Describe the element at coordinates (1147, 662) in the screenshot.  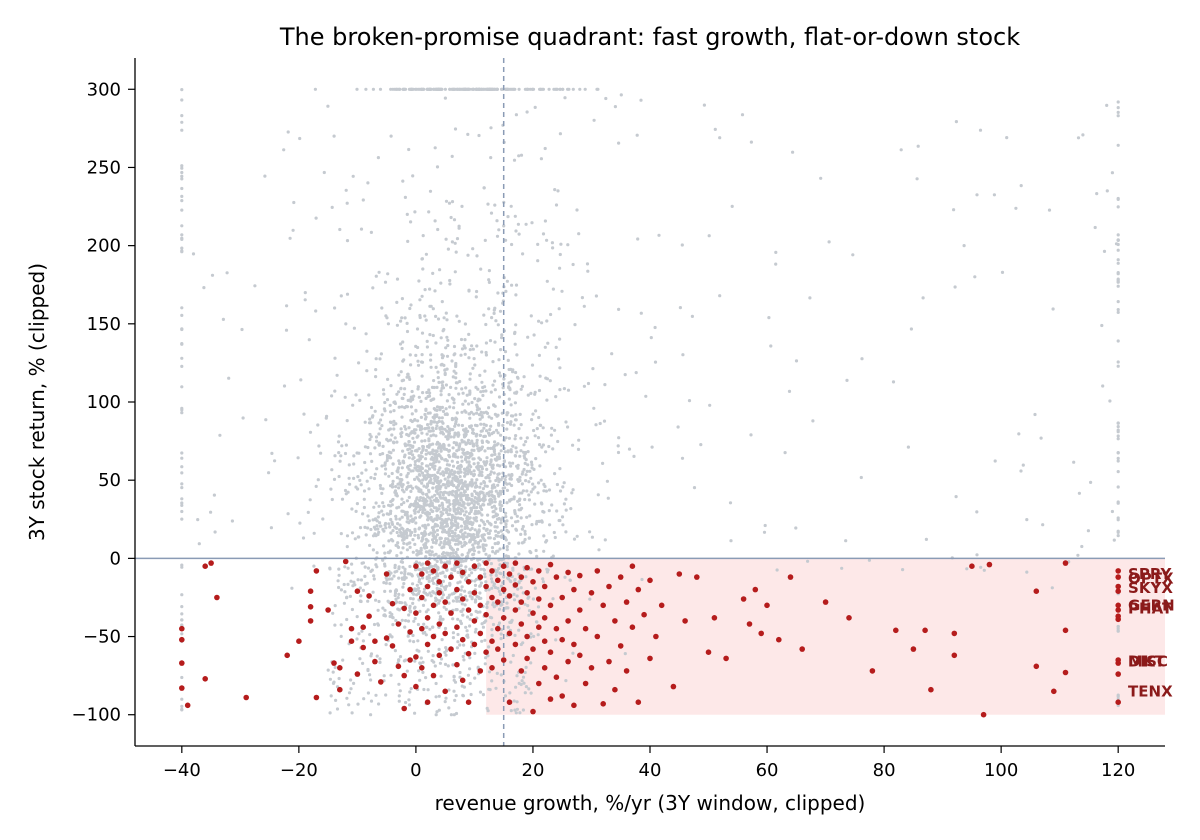
I see `ticker-label: MKT` at that location.